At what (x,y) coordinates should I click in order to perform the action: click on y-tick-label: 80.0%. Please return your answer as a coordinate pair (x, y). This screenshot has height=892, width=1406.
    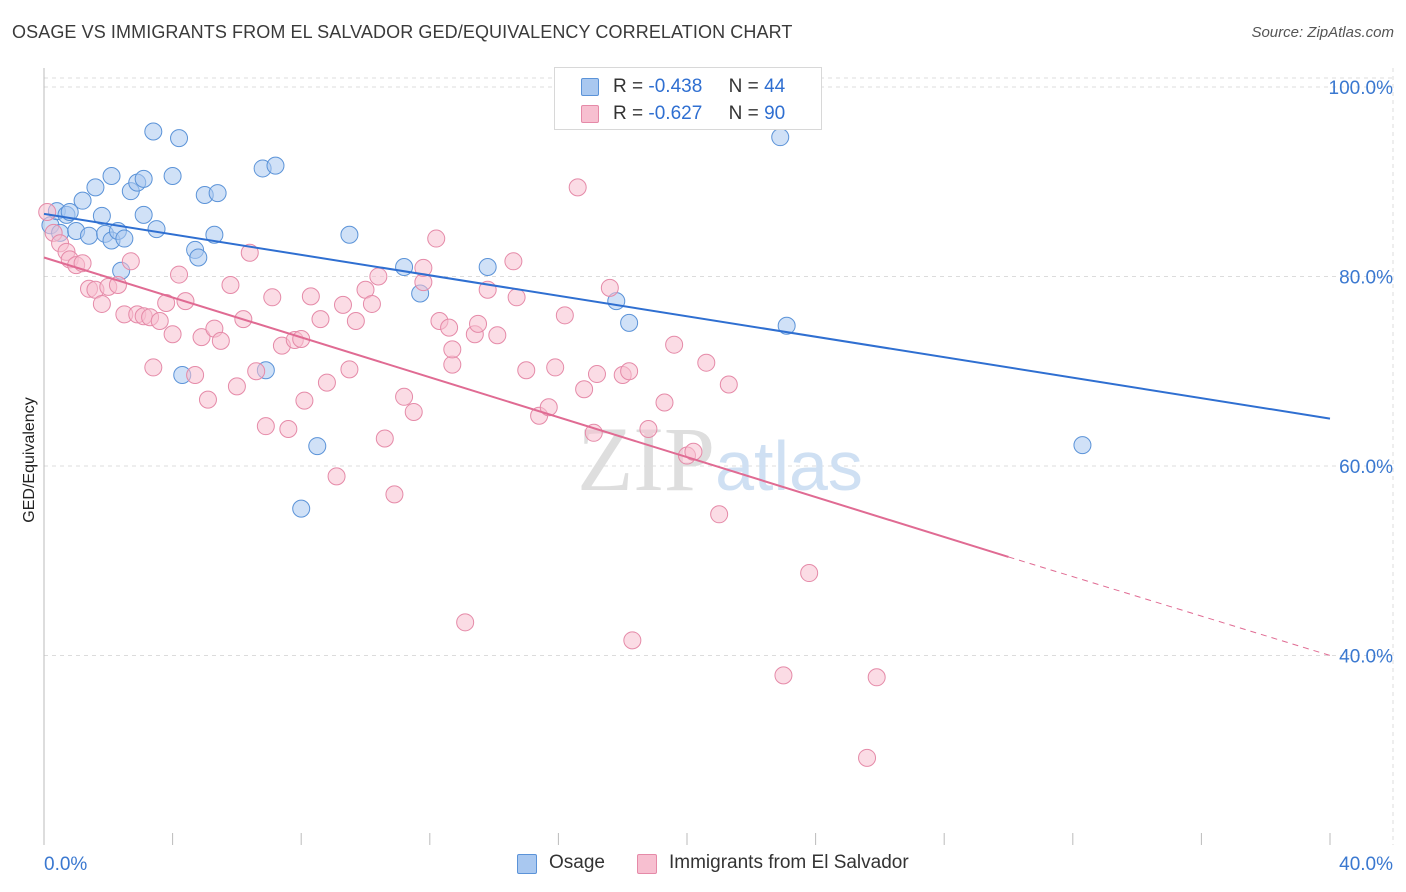
    Looking at the image, I should click on (1366, 277).